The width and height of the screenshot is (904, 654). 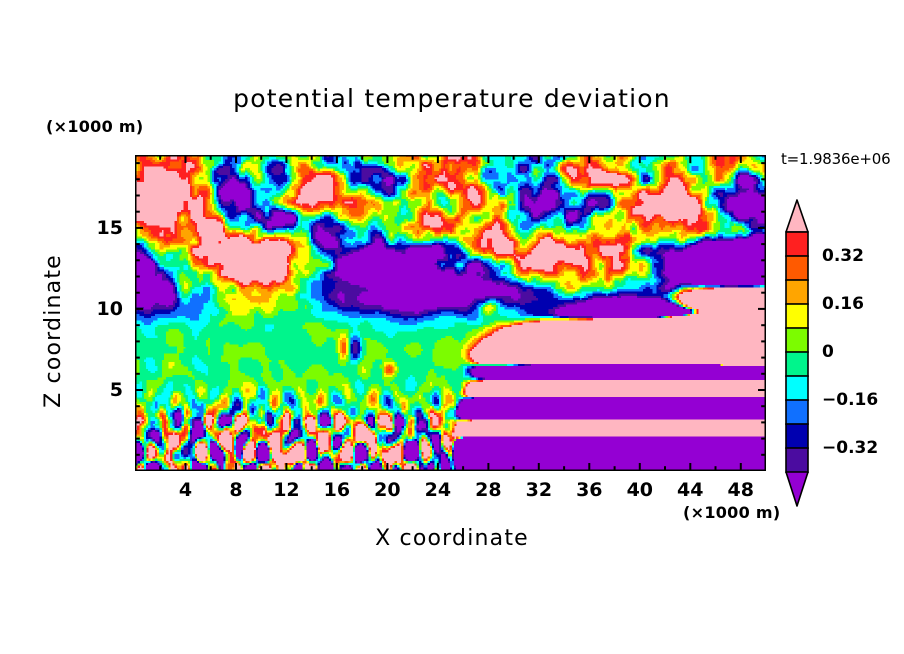 I want to click on colorbar-tick-label: 0.32, so click(x=843, y=256).